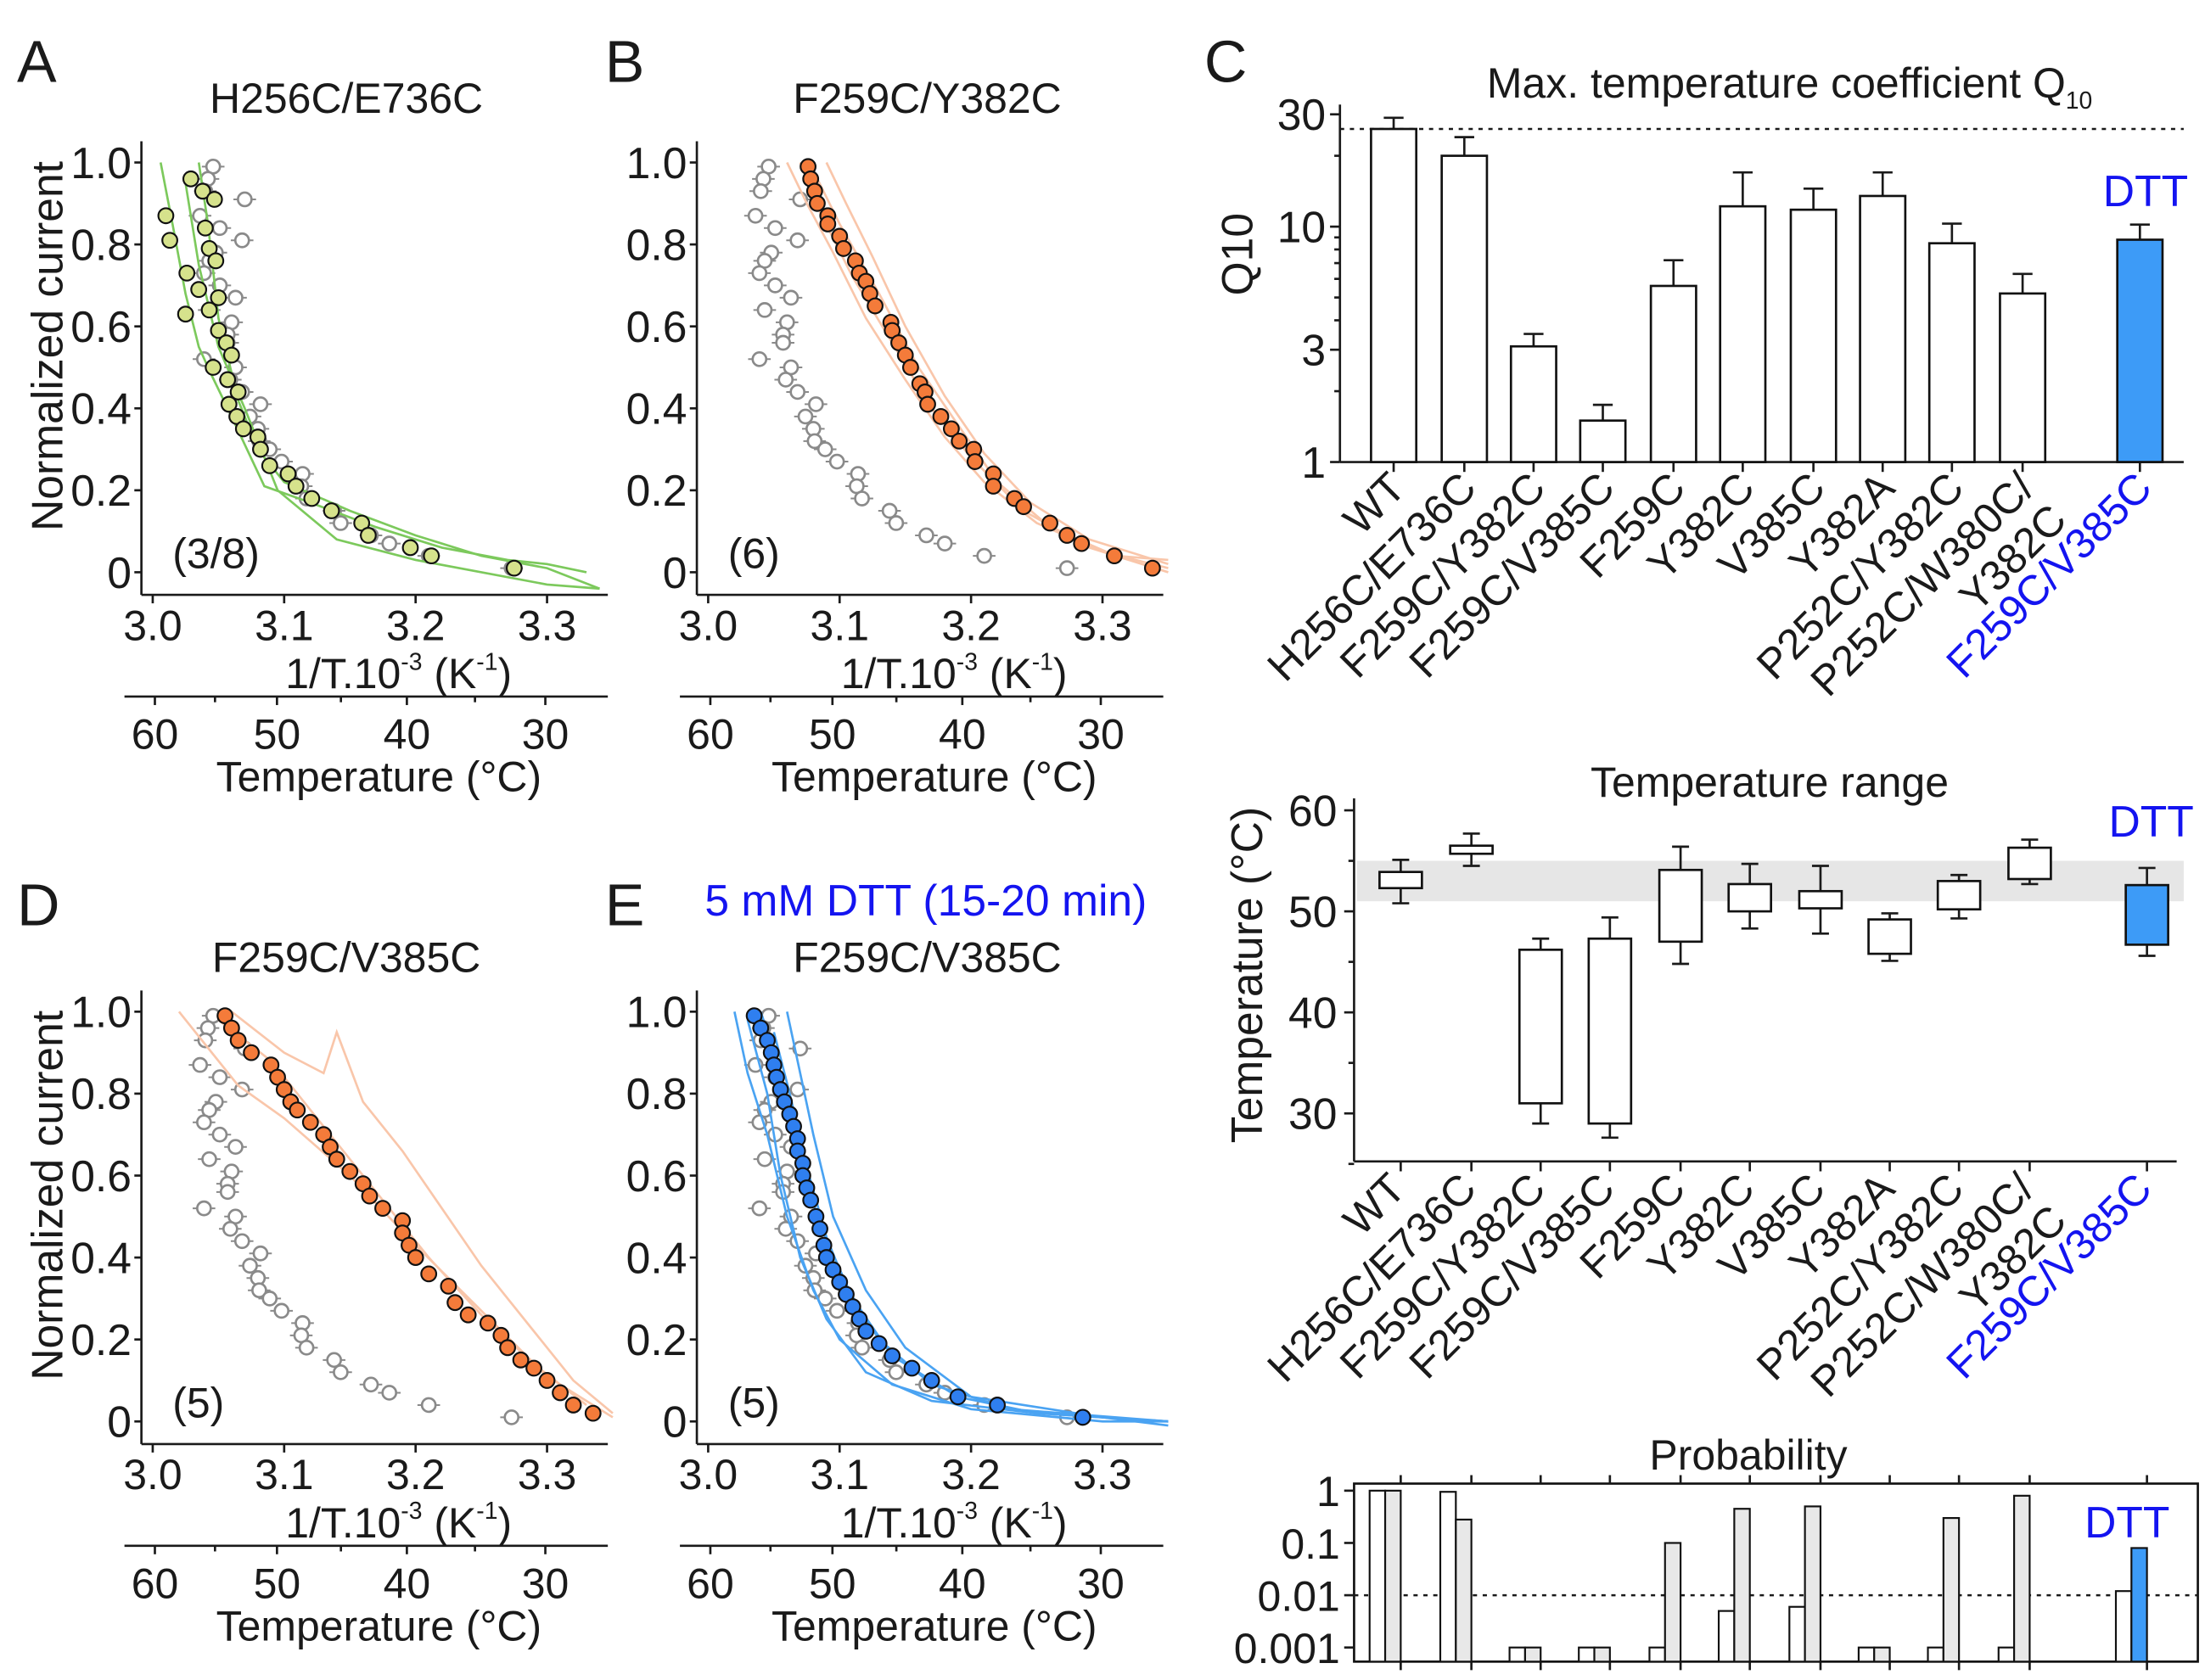 The image size is (2205, 1680). I want to click on y-tick-label: 0.1, so click(1310, 1544).